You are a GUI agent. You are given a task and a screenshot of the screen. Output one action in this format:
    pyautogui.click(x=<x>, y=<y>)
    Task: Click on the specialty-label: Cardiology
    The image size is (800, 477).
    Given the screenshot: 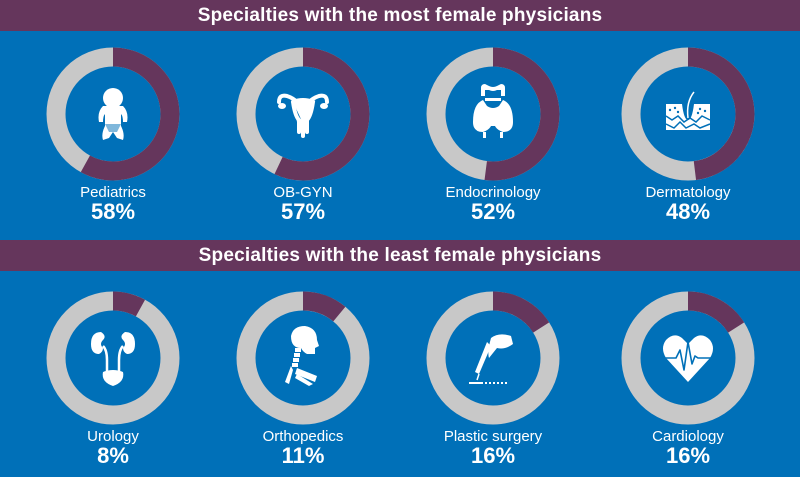 What is the action you would take?
    pyautogui.click(x=688, y=436)
    